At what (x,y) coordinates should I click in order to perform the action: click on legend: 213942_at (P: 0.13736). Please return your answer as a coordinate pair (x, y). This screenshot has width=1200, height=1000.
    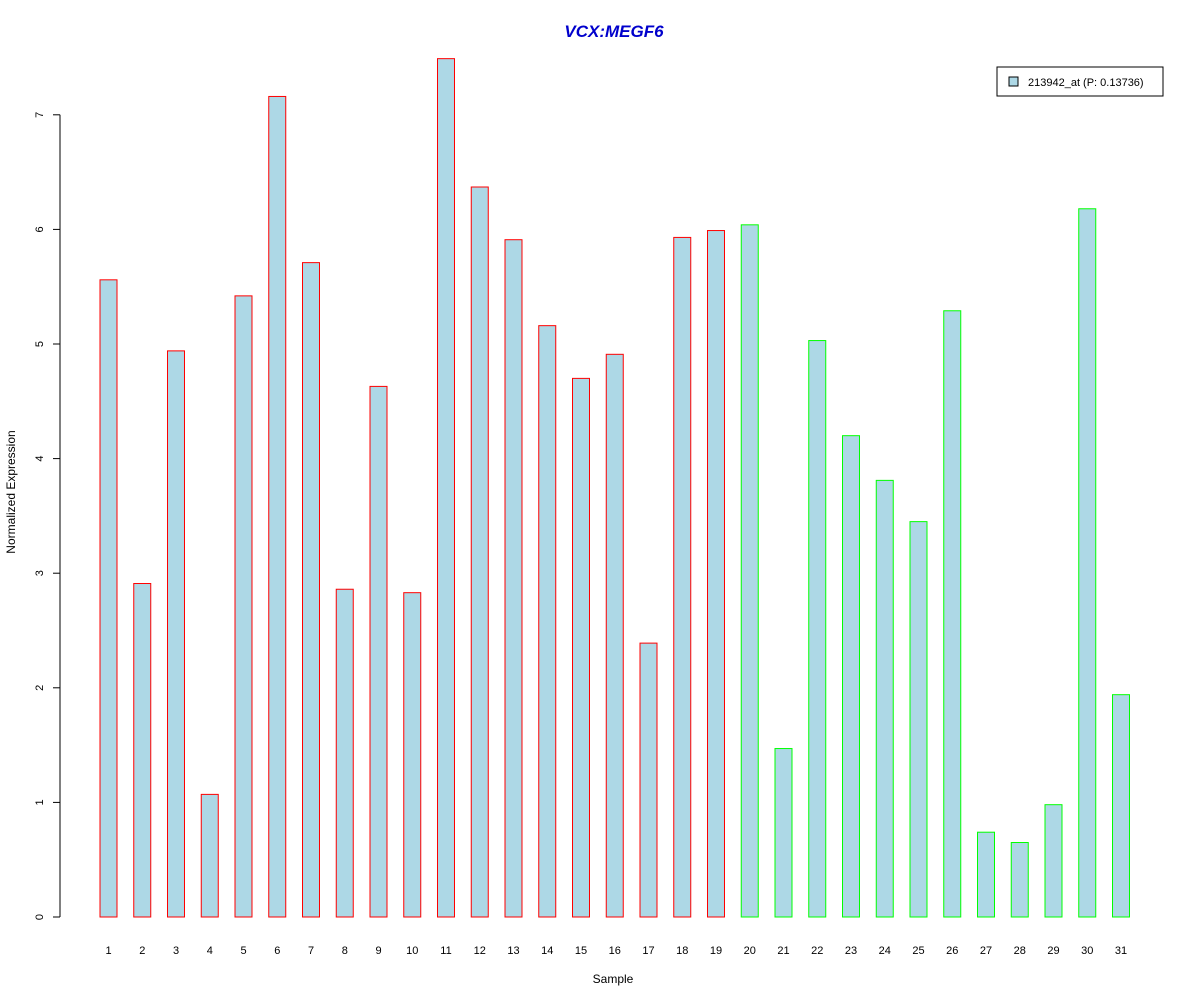
    Looking at the image, I should click on (1080, 81).